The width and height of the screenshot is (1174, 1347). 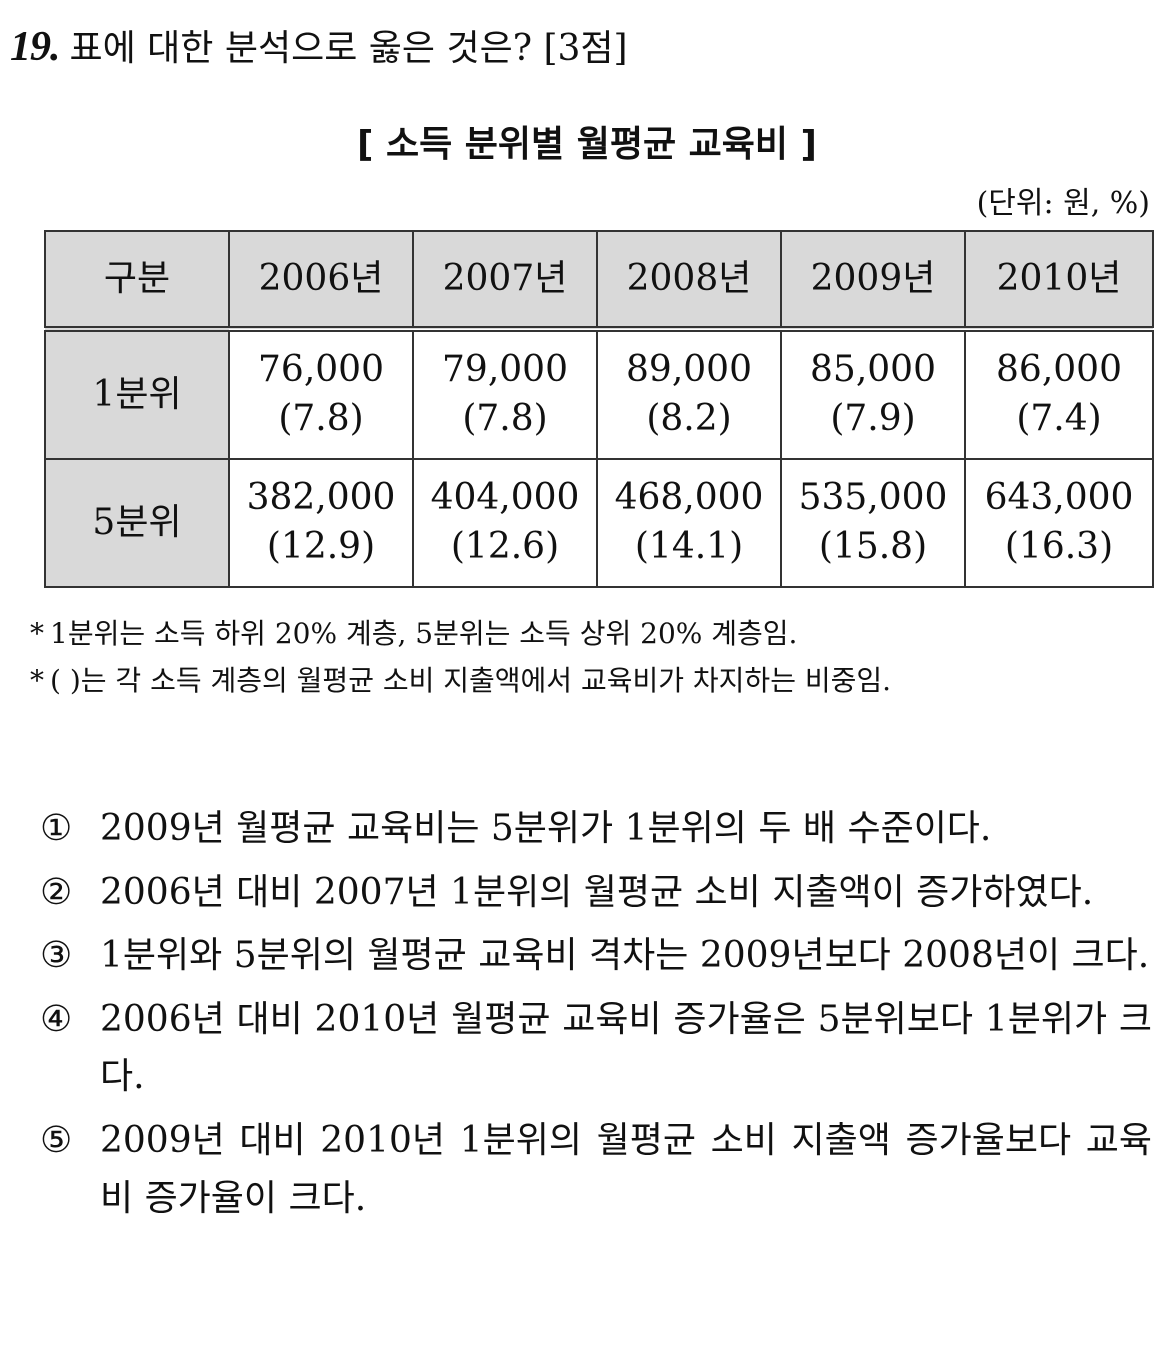 What do you see at coordinates (1059, 546) in the screenshot?
I see `cell-ratio: (16.3)` at bounding box center [1059, 546].